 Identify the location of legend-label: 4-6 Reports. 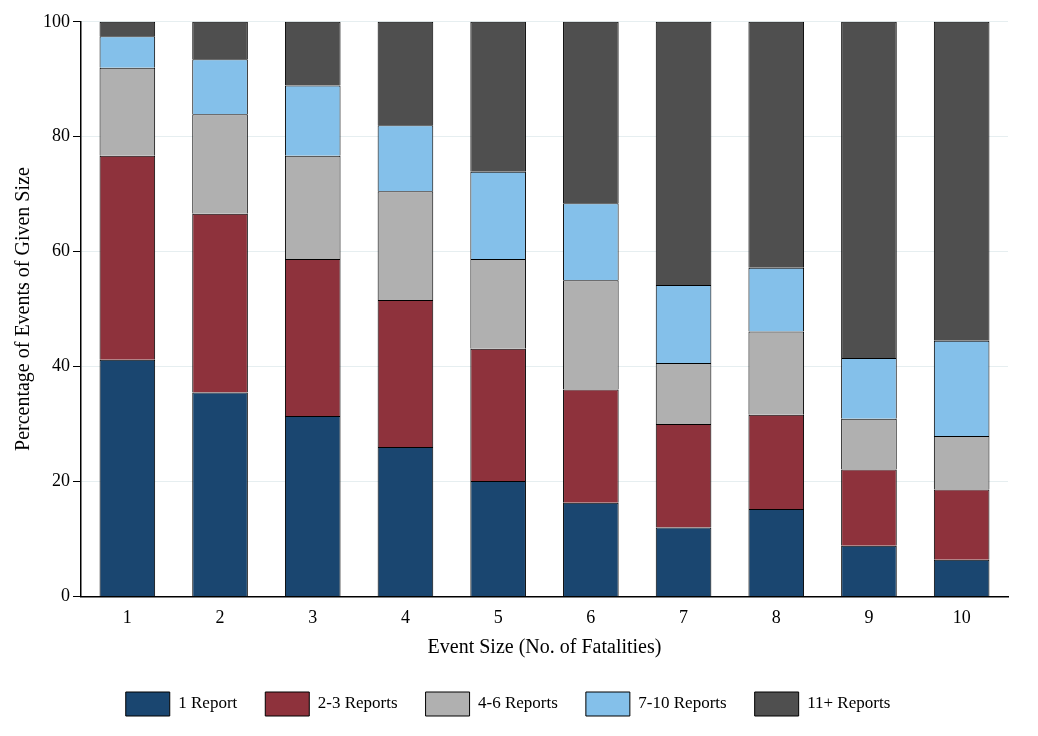
(518, 703).